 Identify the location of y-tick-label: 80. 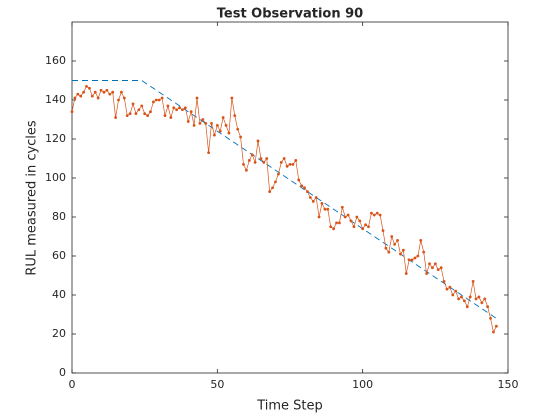
(59, 216).